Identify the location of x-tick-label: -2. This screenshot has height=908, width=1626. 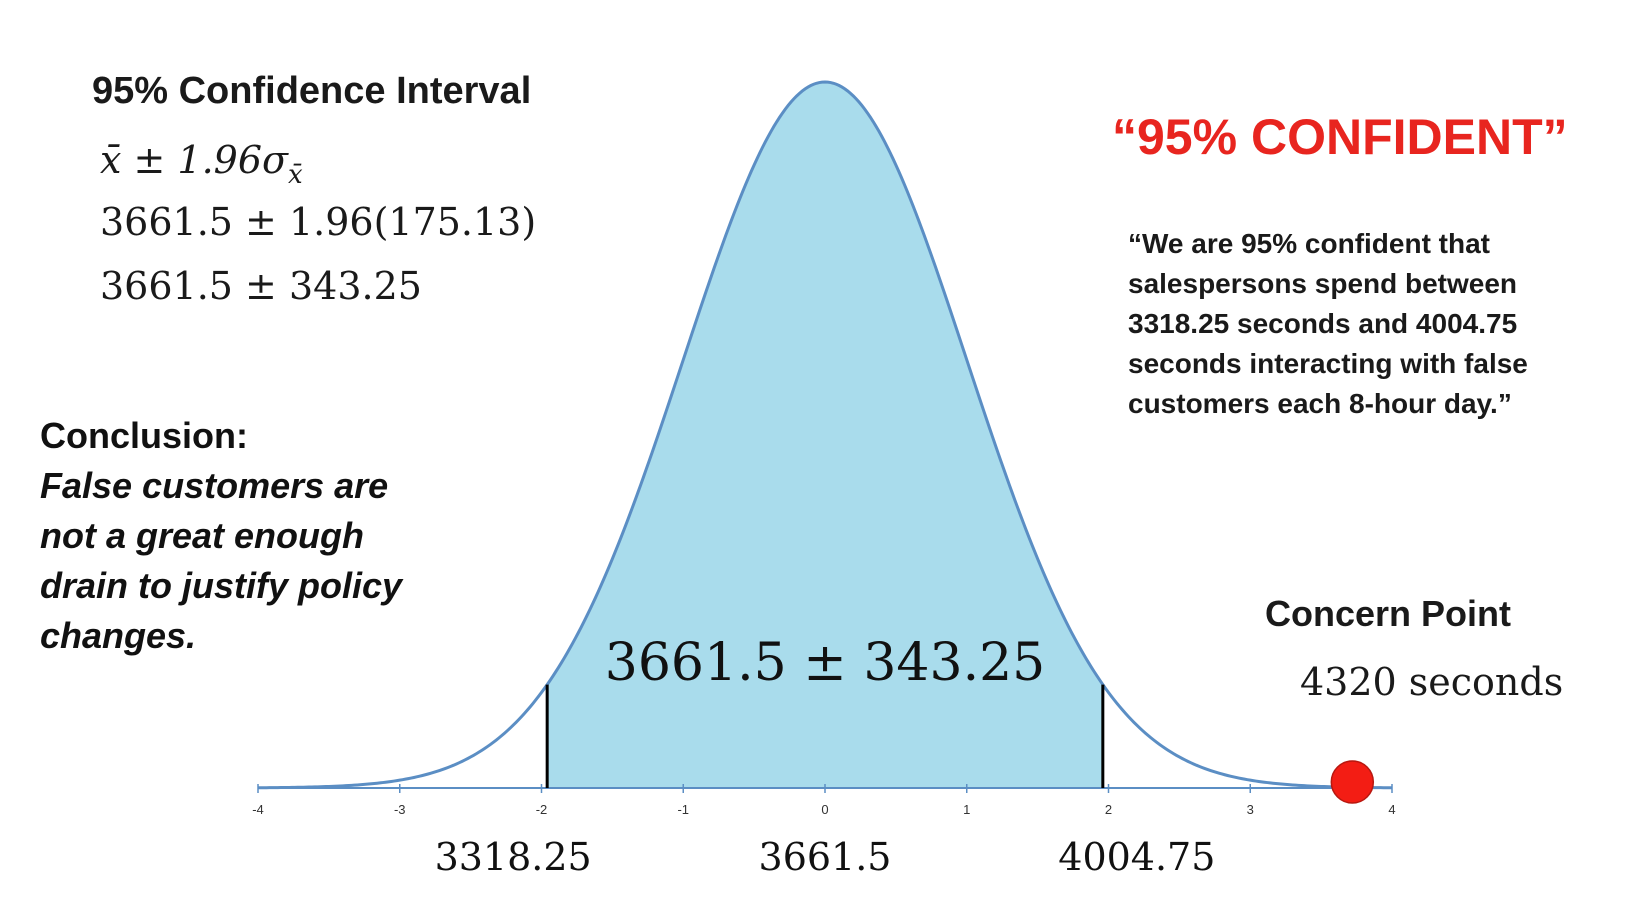
(542, 809).